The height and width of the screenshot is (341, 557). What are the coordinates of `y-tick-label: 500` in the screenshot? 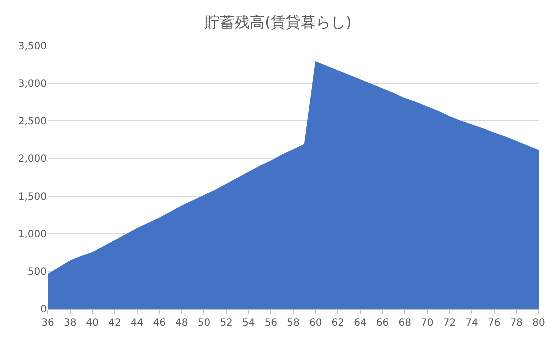 It's located at (37, 272).